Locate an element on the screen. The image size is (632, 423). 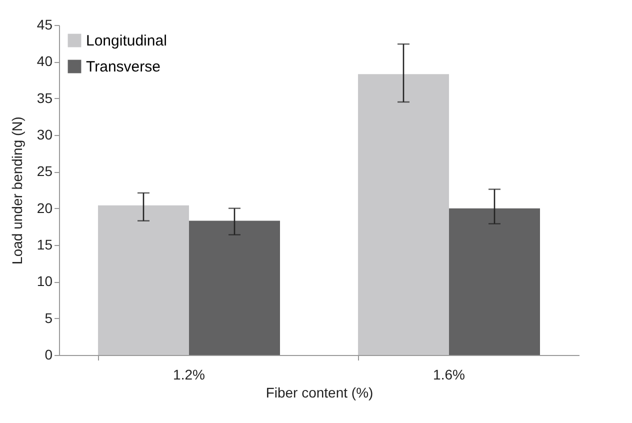
legend-label: Transverse is located at coordinates (123, 67).